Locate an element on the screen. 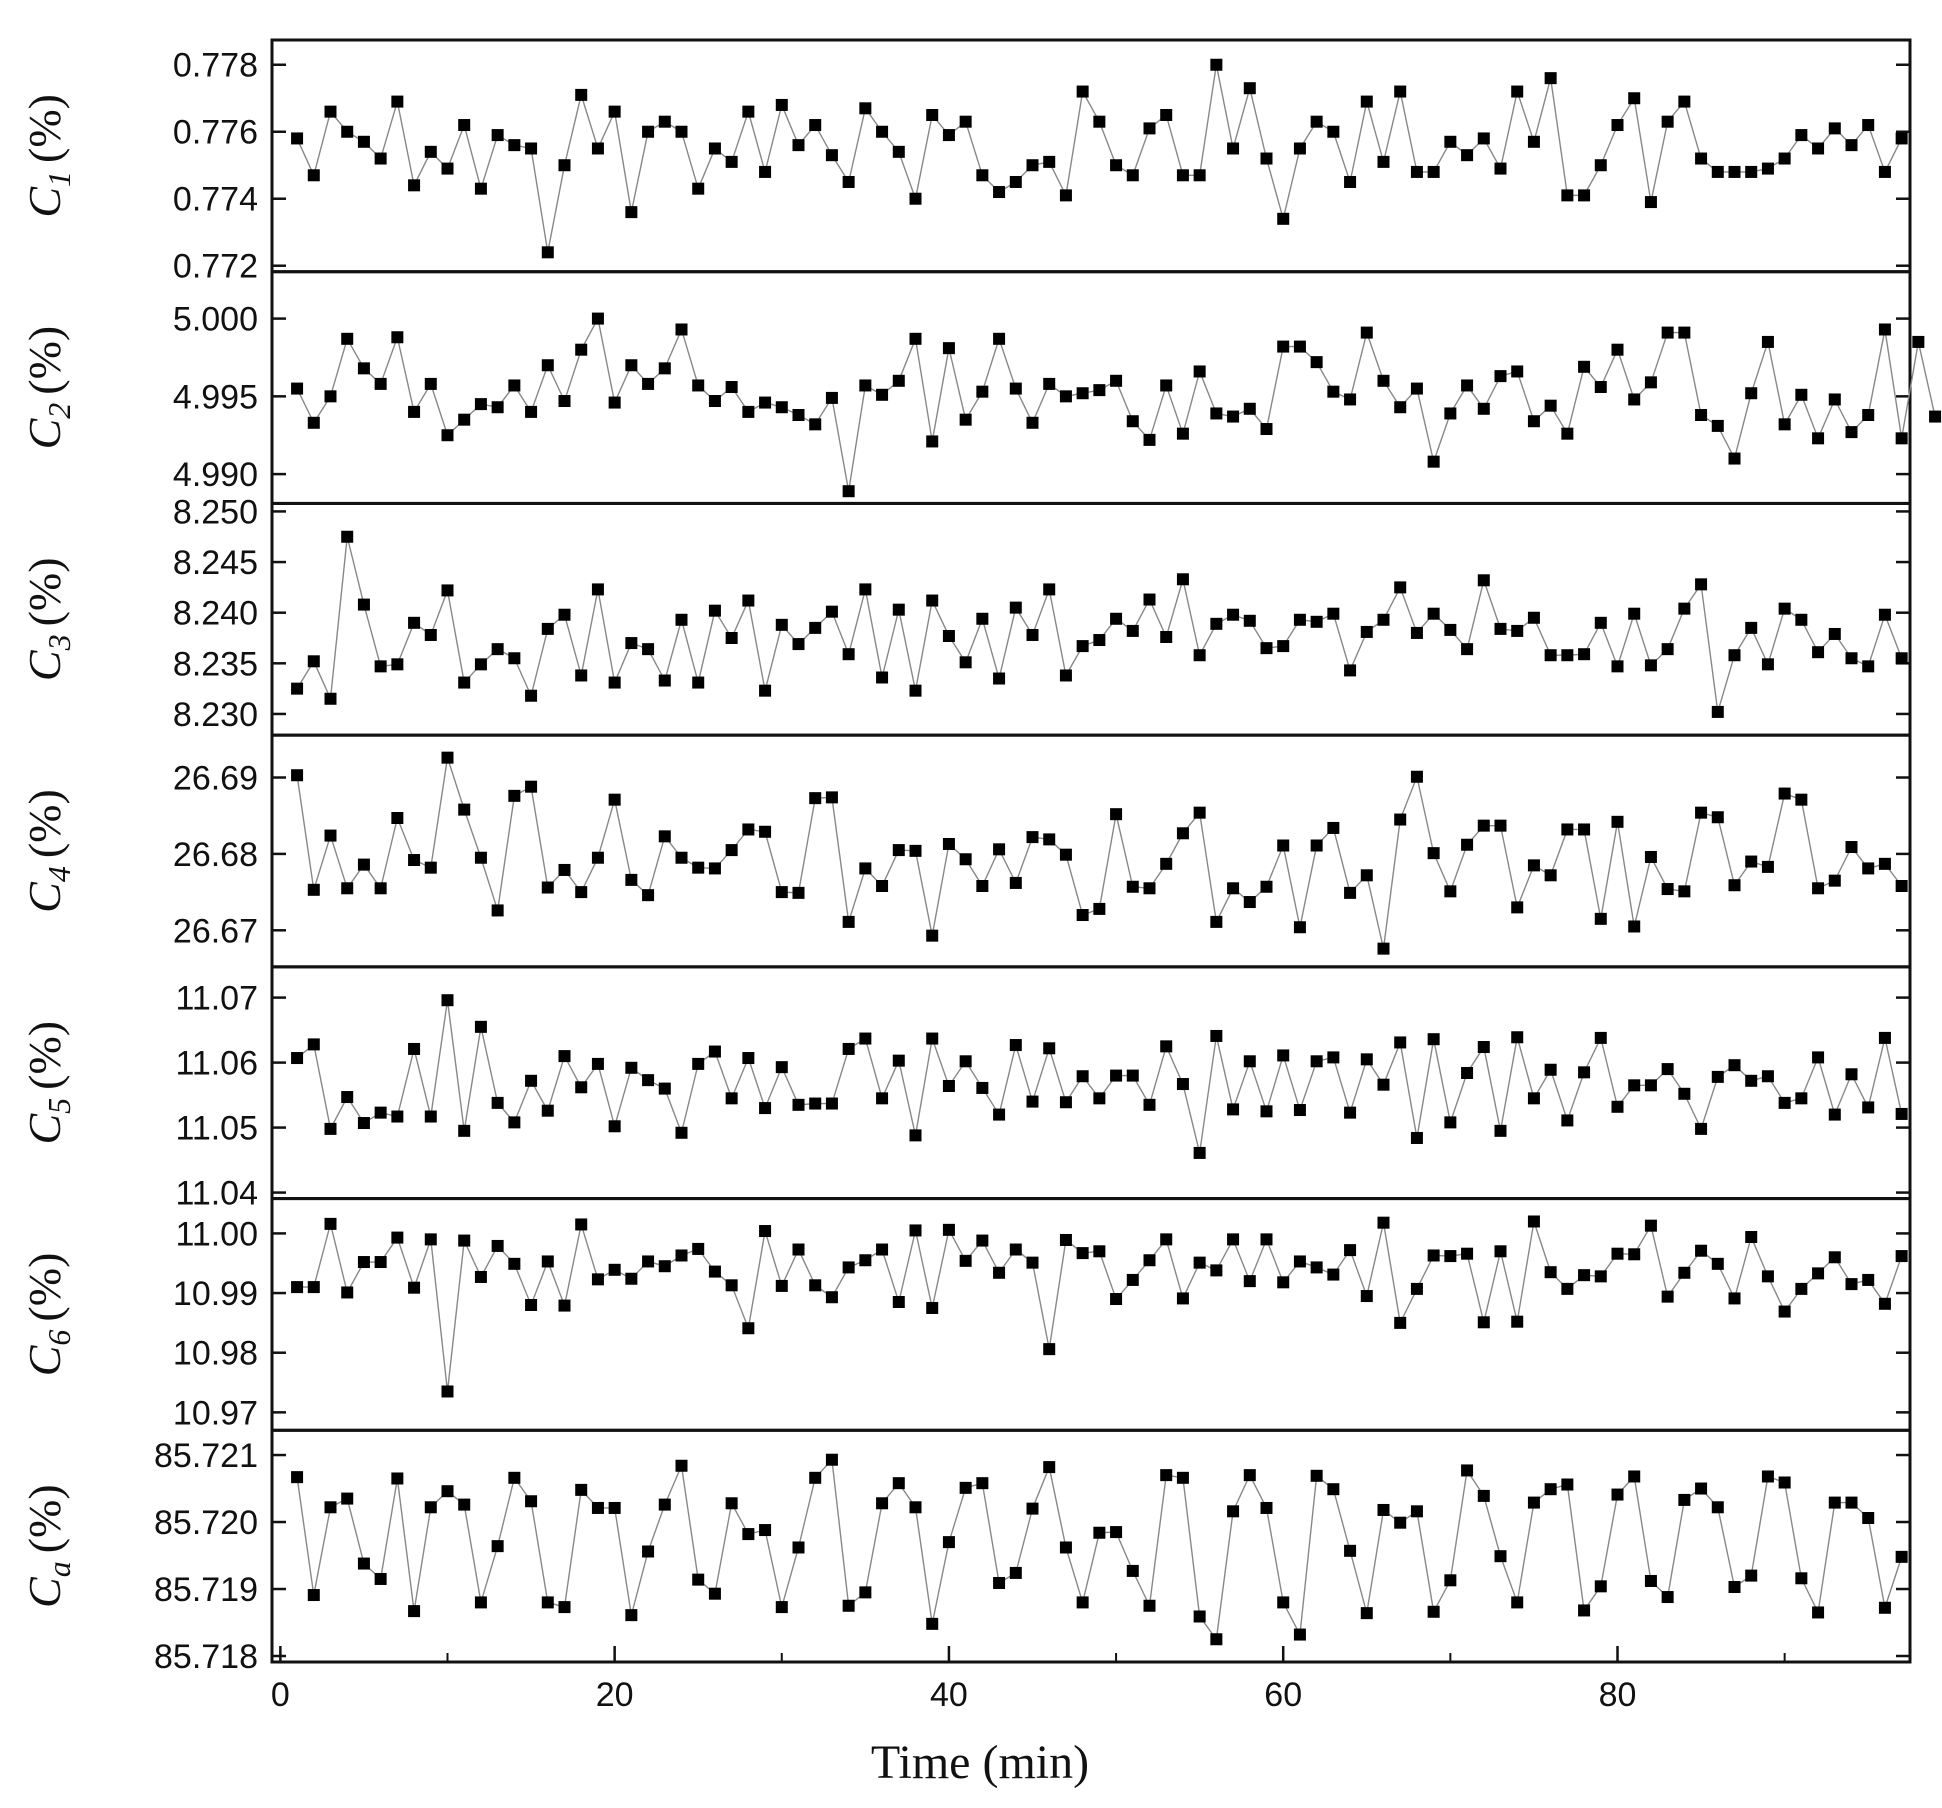  panel-frame is located at coordinates (1091, 1314).